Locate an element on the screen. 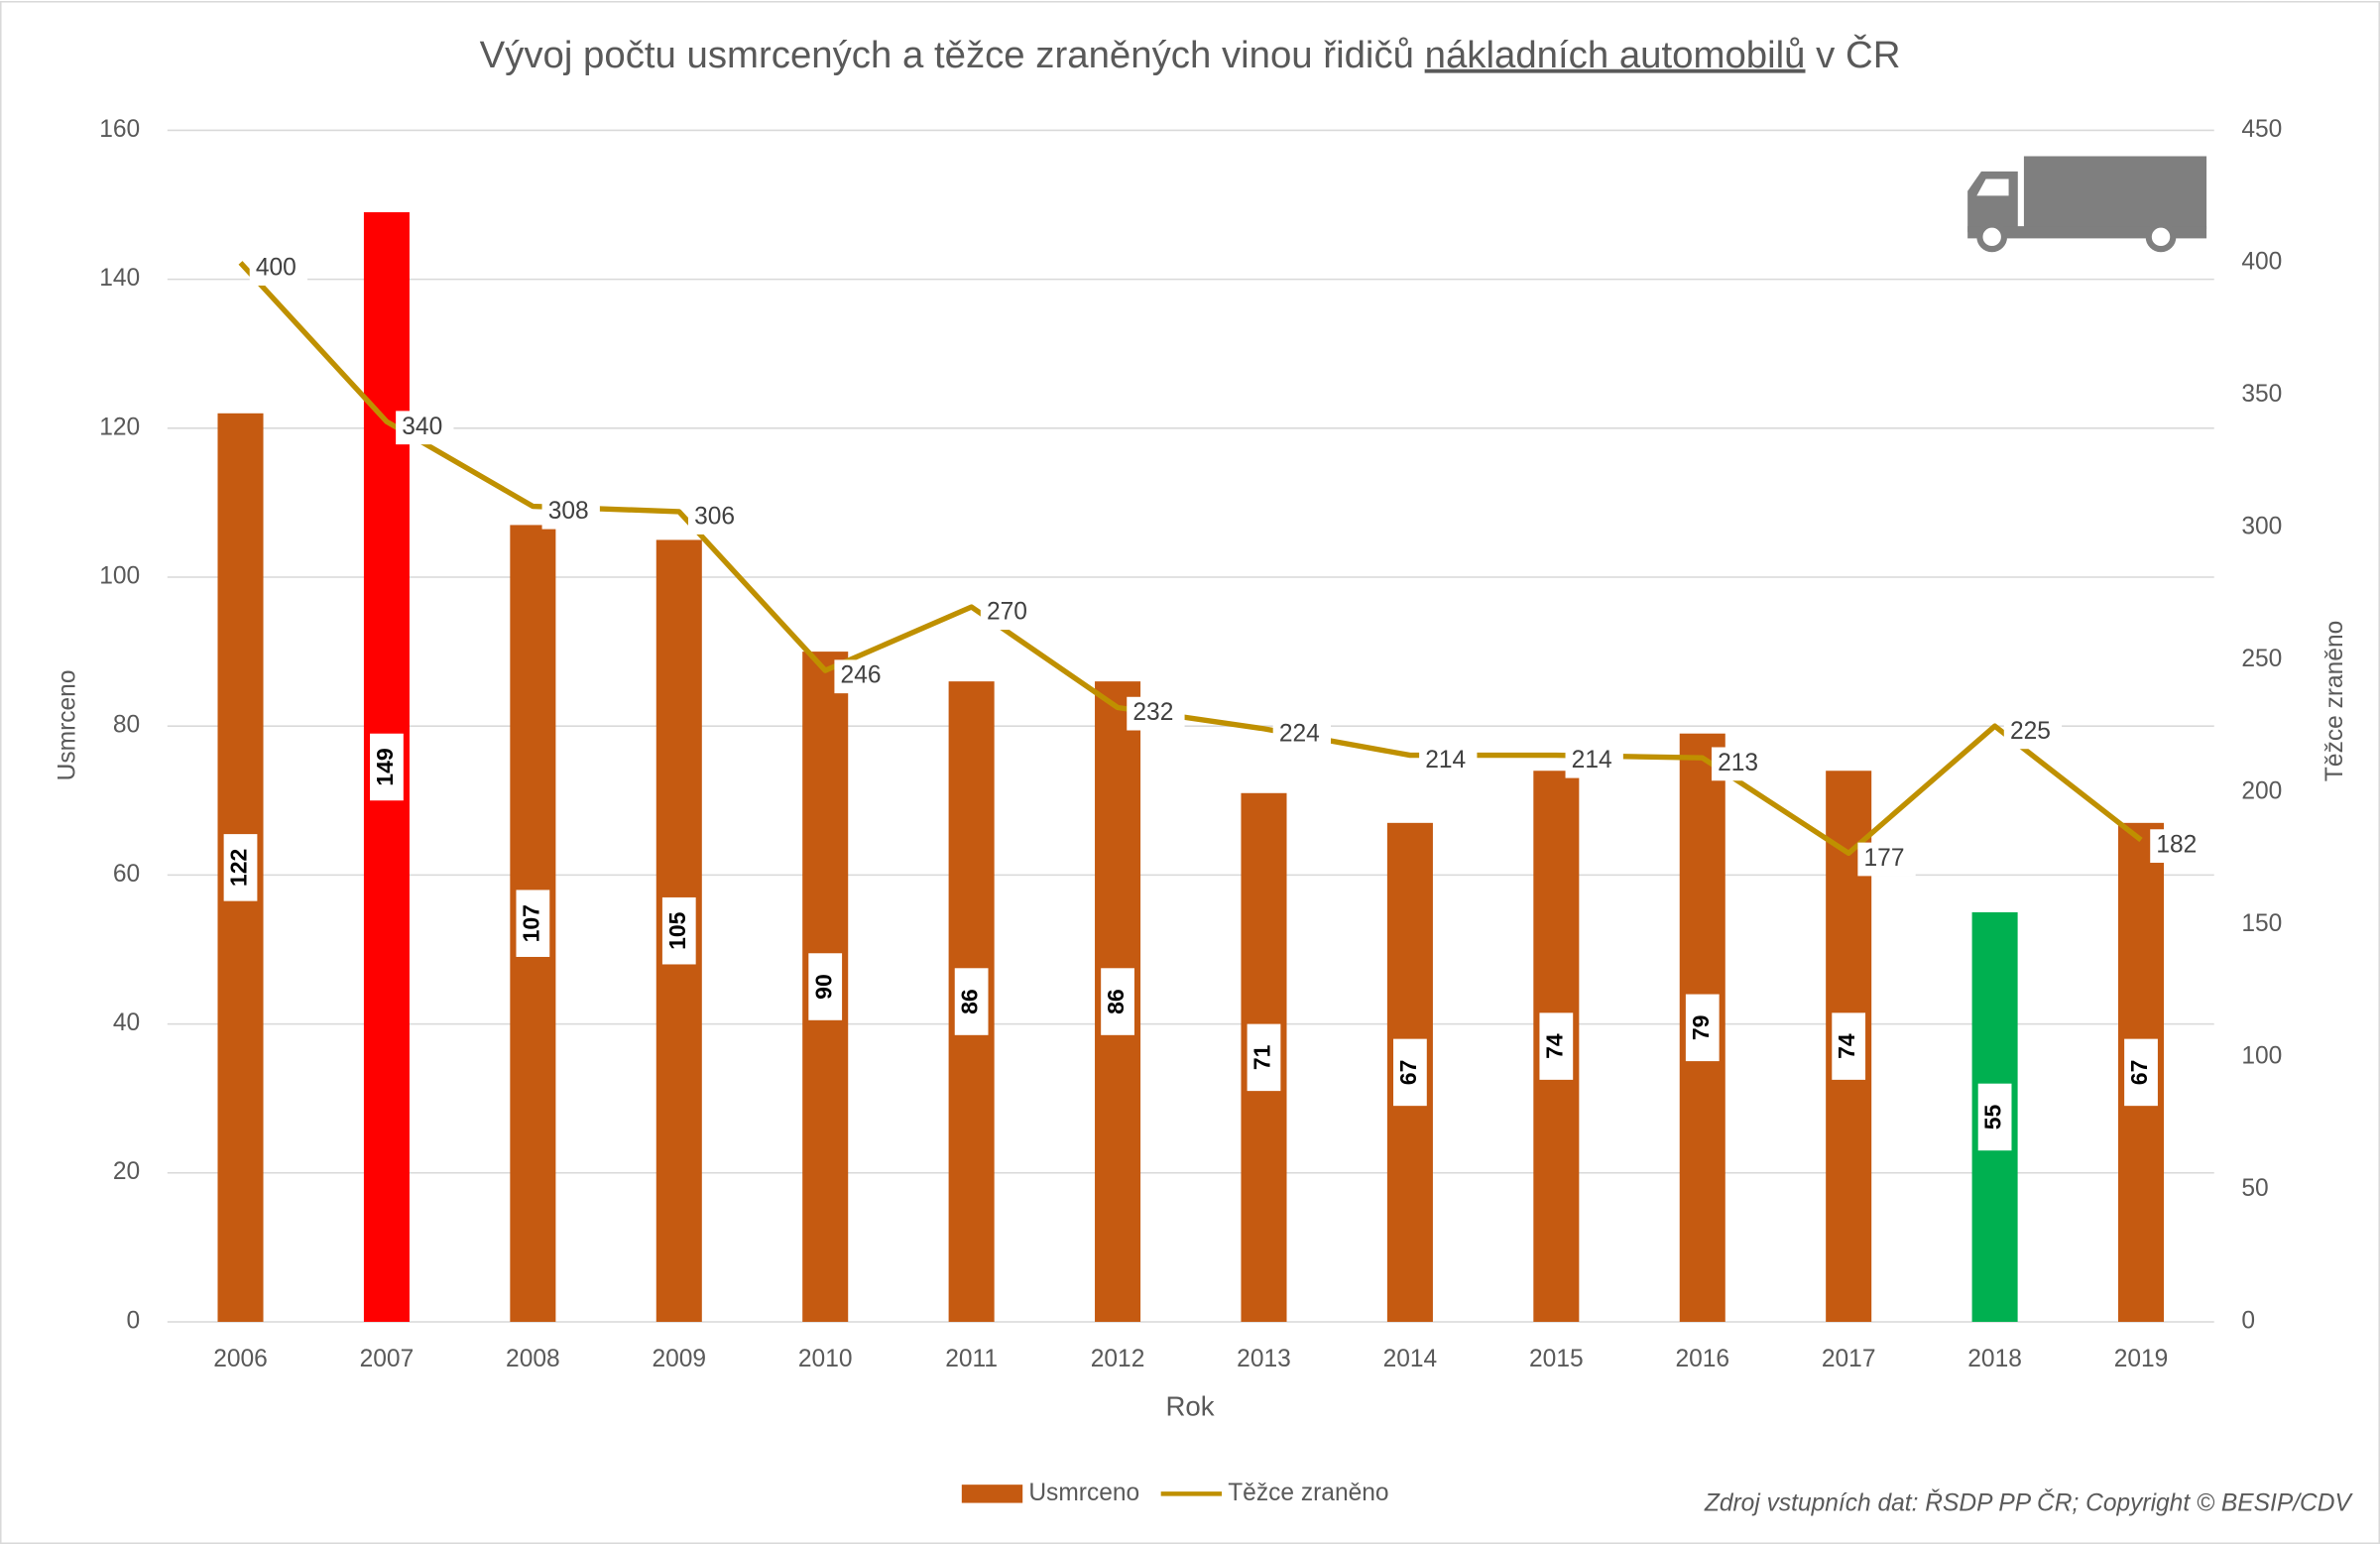 The image size is (2380, 1545). value-label: 177 is located at coordinates (1884, 858).